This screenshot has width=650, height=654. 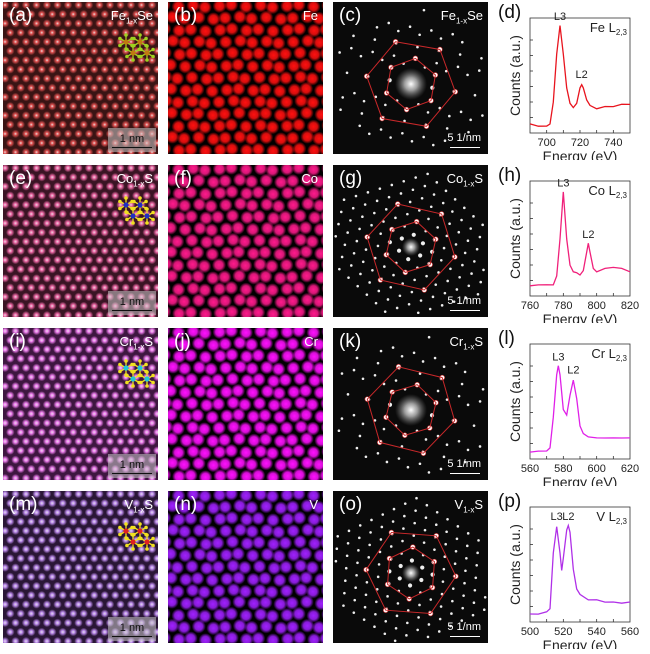 I want to click on compound-subscript: 1-x, so click(x=138, y=510).